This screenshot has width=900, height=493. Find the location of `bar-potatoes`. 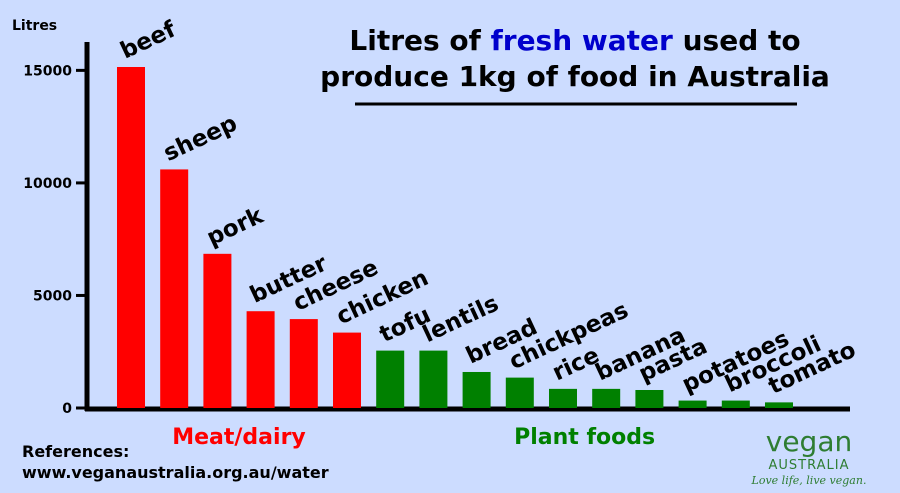

bar-potatoes is located at coordinates (692, 404).